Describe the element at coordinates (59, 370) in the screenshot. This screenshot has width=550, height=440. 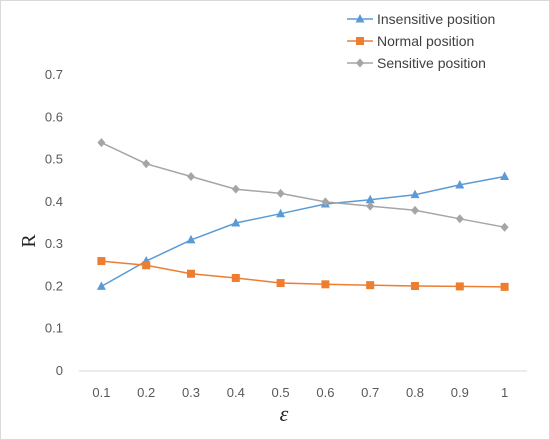
I see `y-tick-label: 0` at that location.